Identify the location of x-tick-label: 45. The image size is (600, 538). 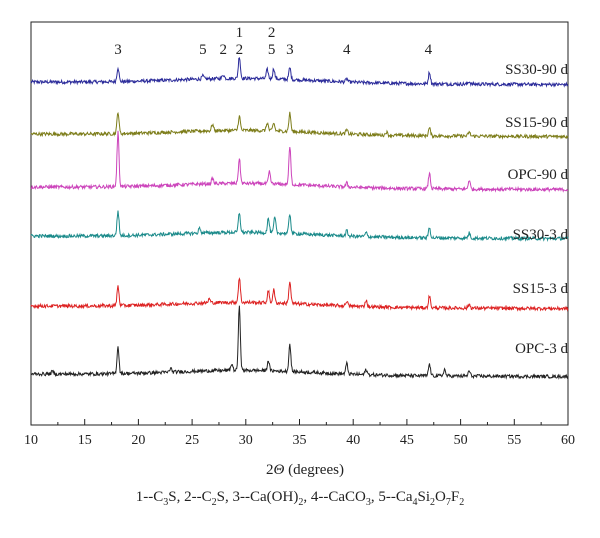
(407, 440).